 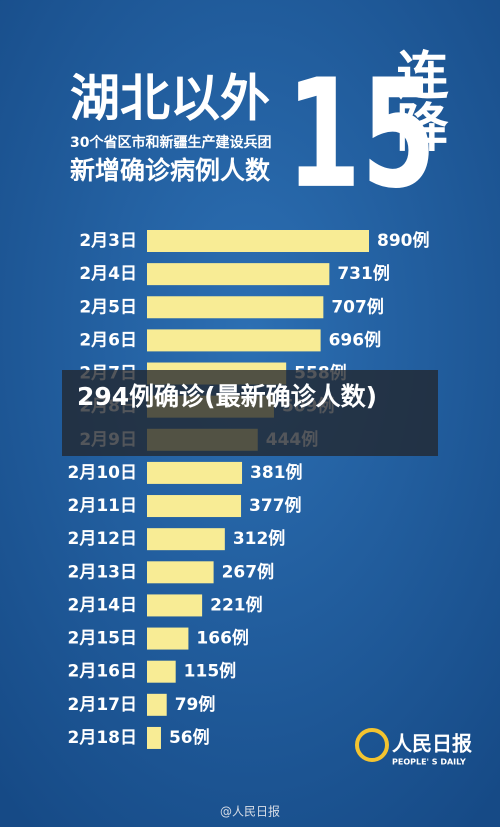 I want to click on value-label: 381例, so click(x=276, y=472).